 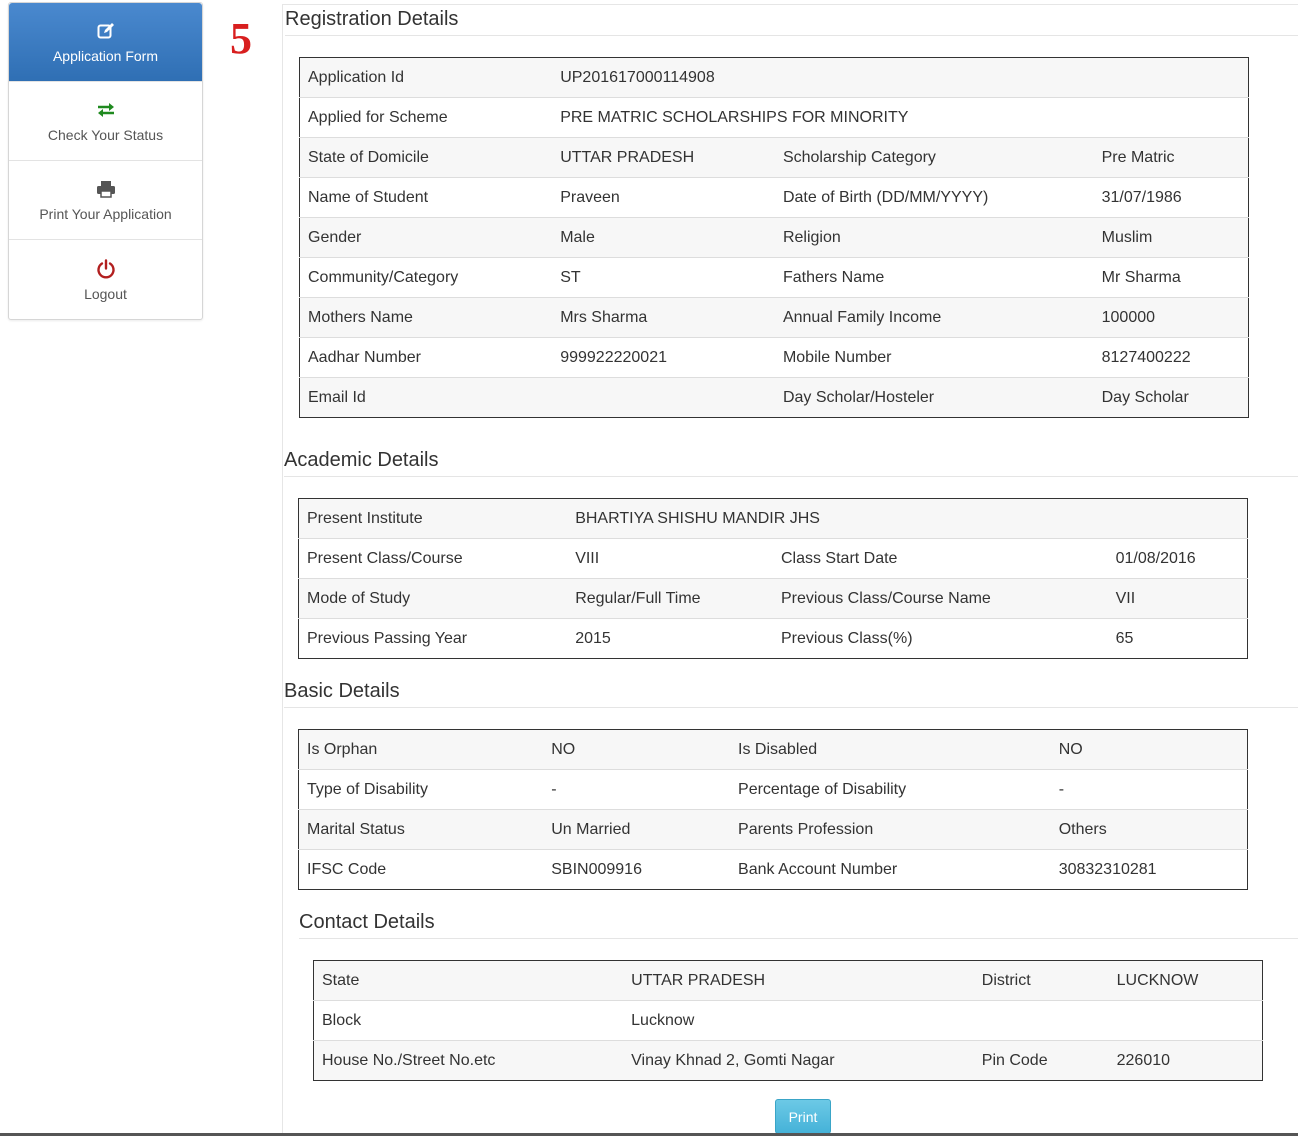 I want to click on nav-check-status: Check Your Status, so click(x=105, y=121).